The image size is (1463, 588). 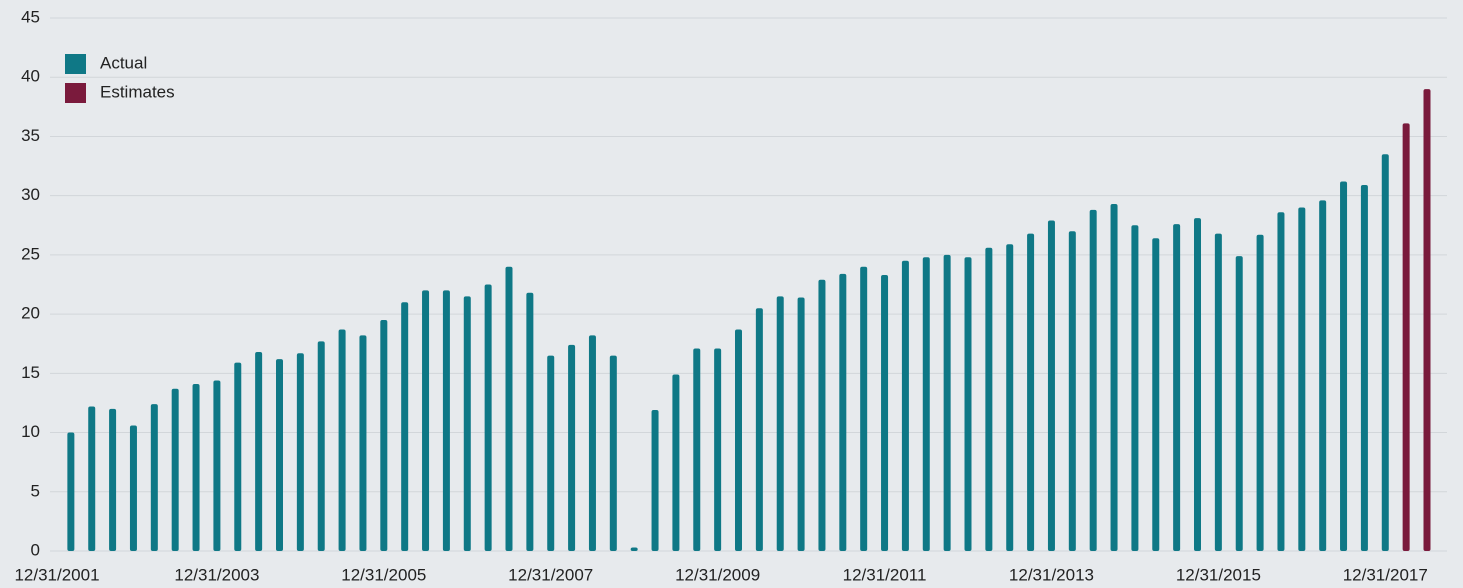 What do you see at coordinates (550, 574) in the screenshot?
I see `x-tick-label: 12/31/2007` at bounding box center [550, 574].